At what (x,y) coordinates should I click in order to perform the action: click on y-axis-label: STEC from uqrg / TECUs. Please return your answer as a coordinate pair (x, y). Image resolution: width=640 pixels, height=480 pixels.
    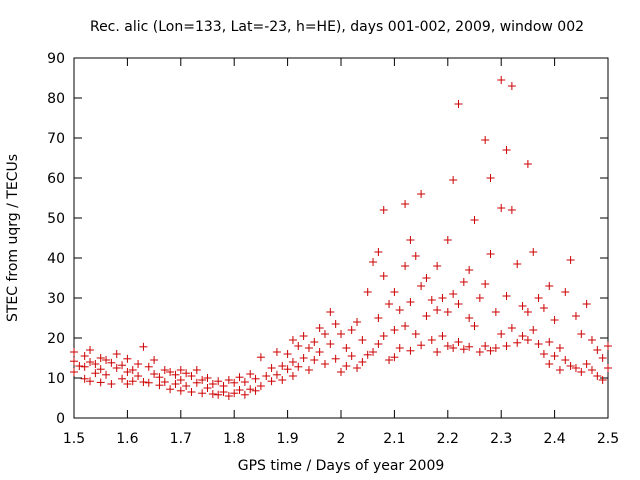
    Looking at the image, I should click on (13, 238).